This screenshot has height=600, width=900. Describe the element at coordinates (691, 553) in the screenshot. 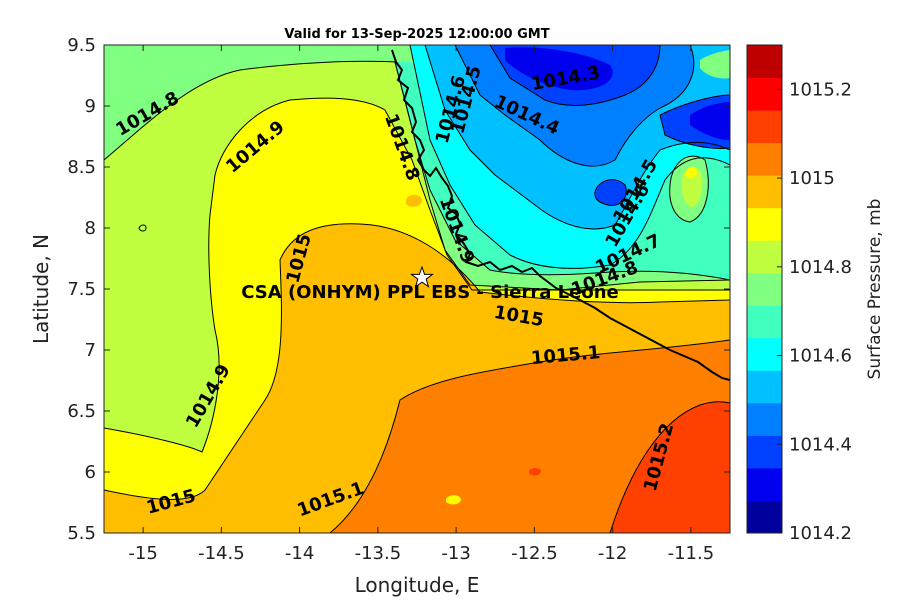

I see `x-tick-label: -11.5` at that location.